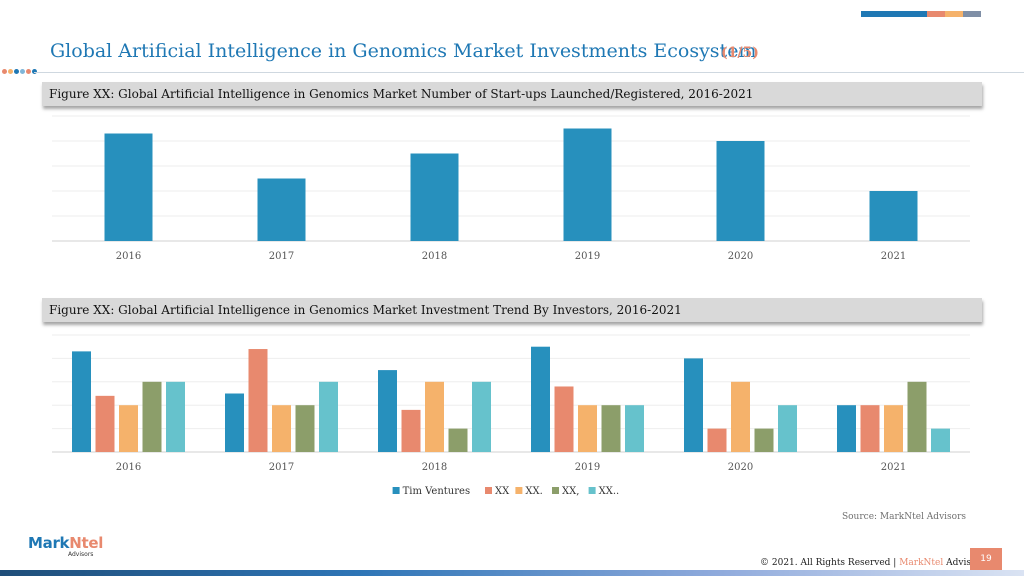 The width and height of the screenshot is (1024, 576). Describe the element at coordinates (903, 517) in the screenshot. I see `source-note: Source: MarkNtel Advisors` at that location.